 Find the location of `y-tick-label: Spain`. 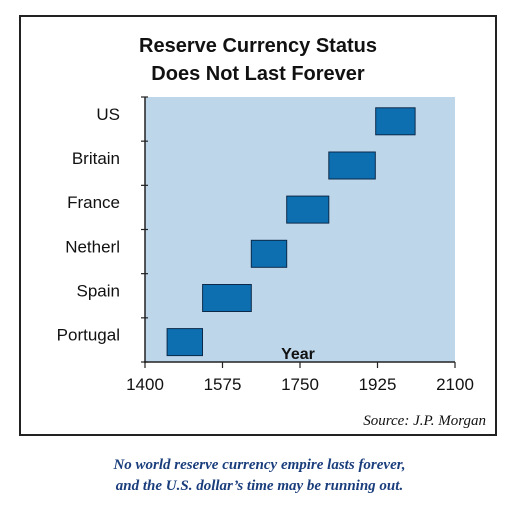

y-tick-label: Spain is located at coordinates (98, 290).